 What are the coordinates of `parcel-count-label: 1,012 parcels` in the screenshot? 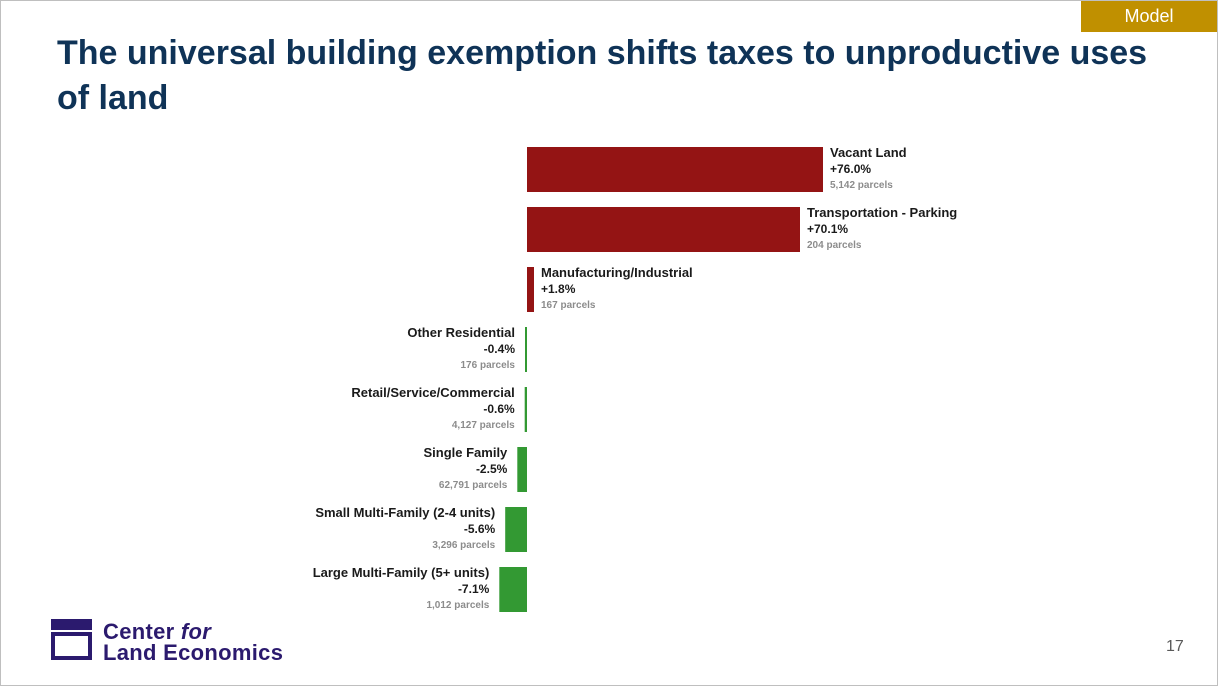 It's located at (457, 605).